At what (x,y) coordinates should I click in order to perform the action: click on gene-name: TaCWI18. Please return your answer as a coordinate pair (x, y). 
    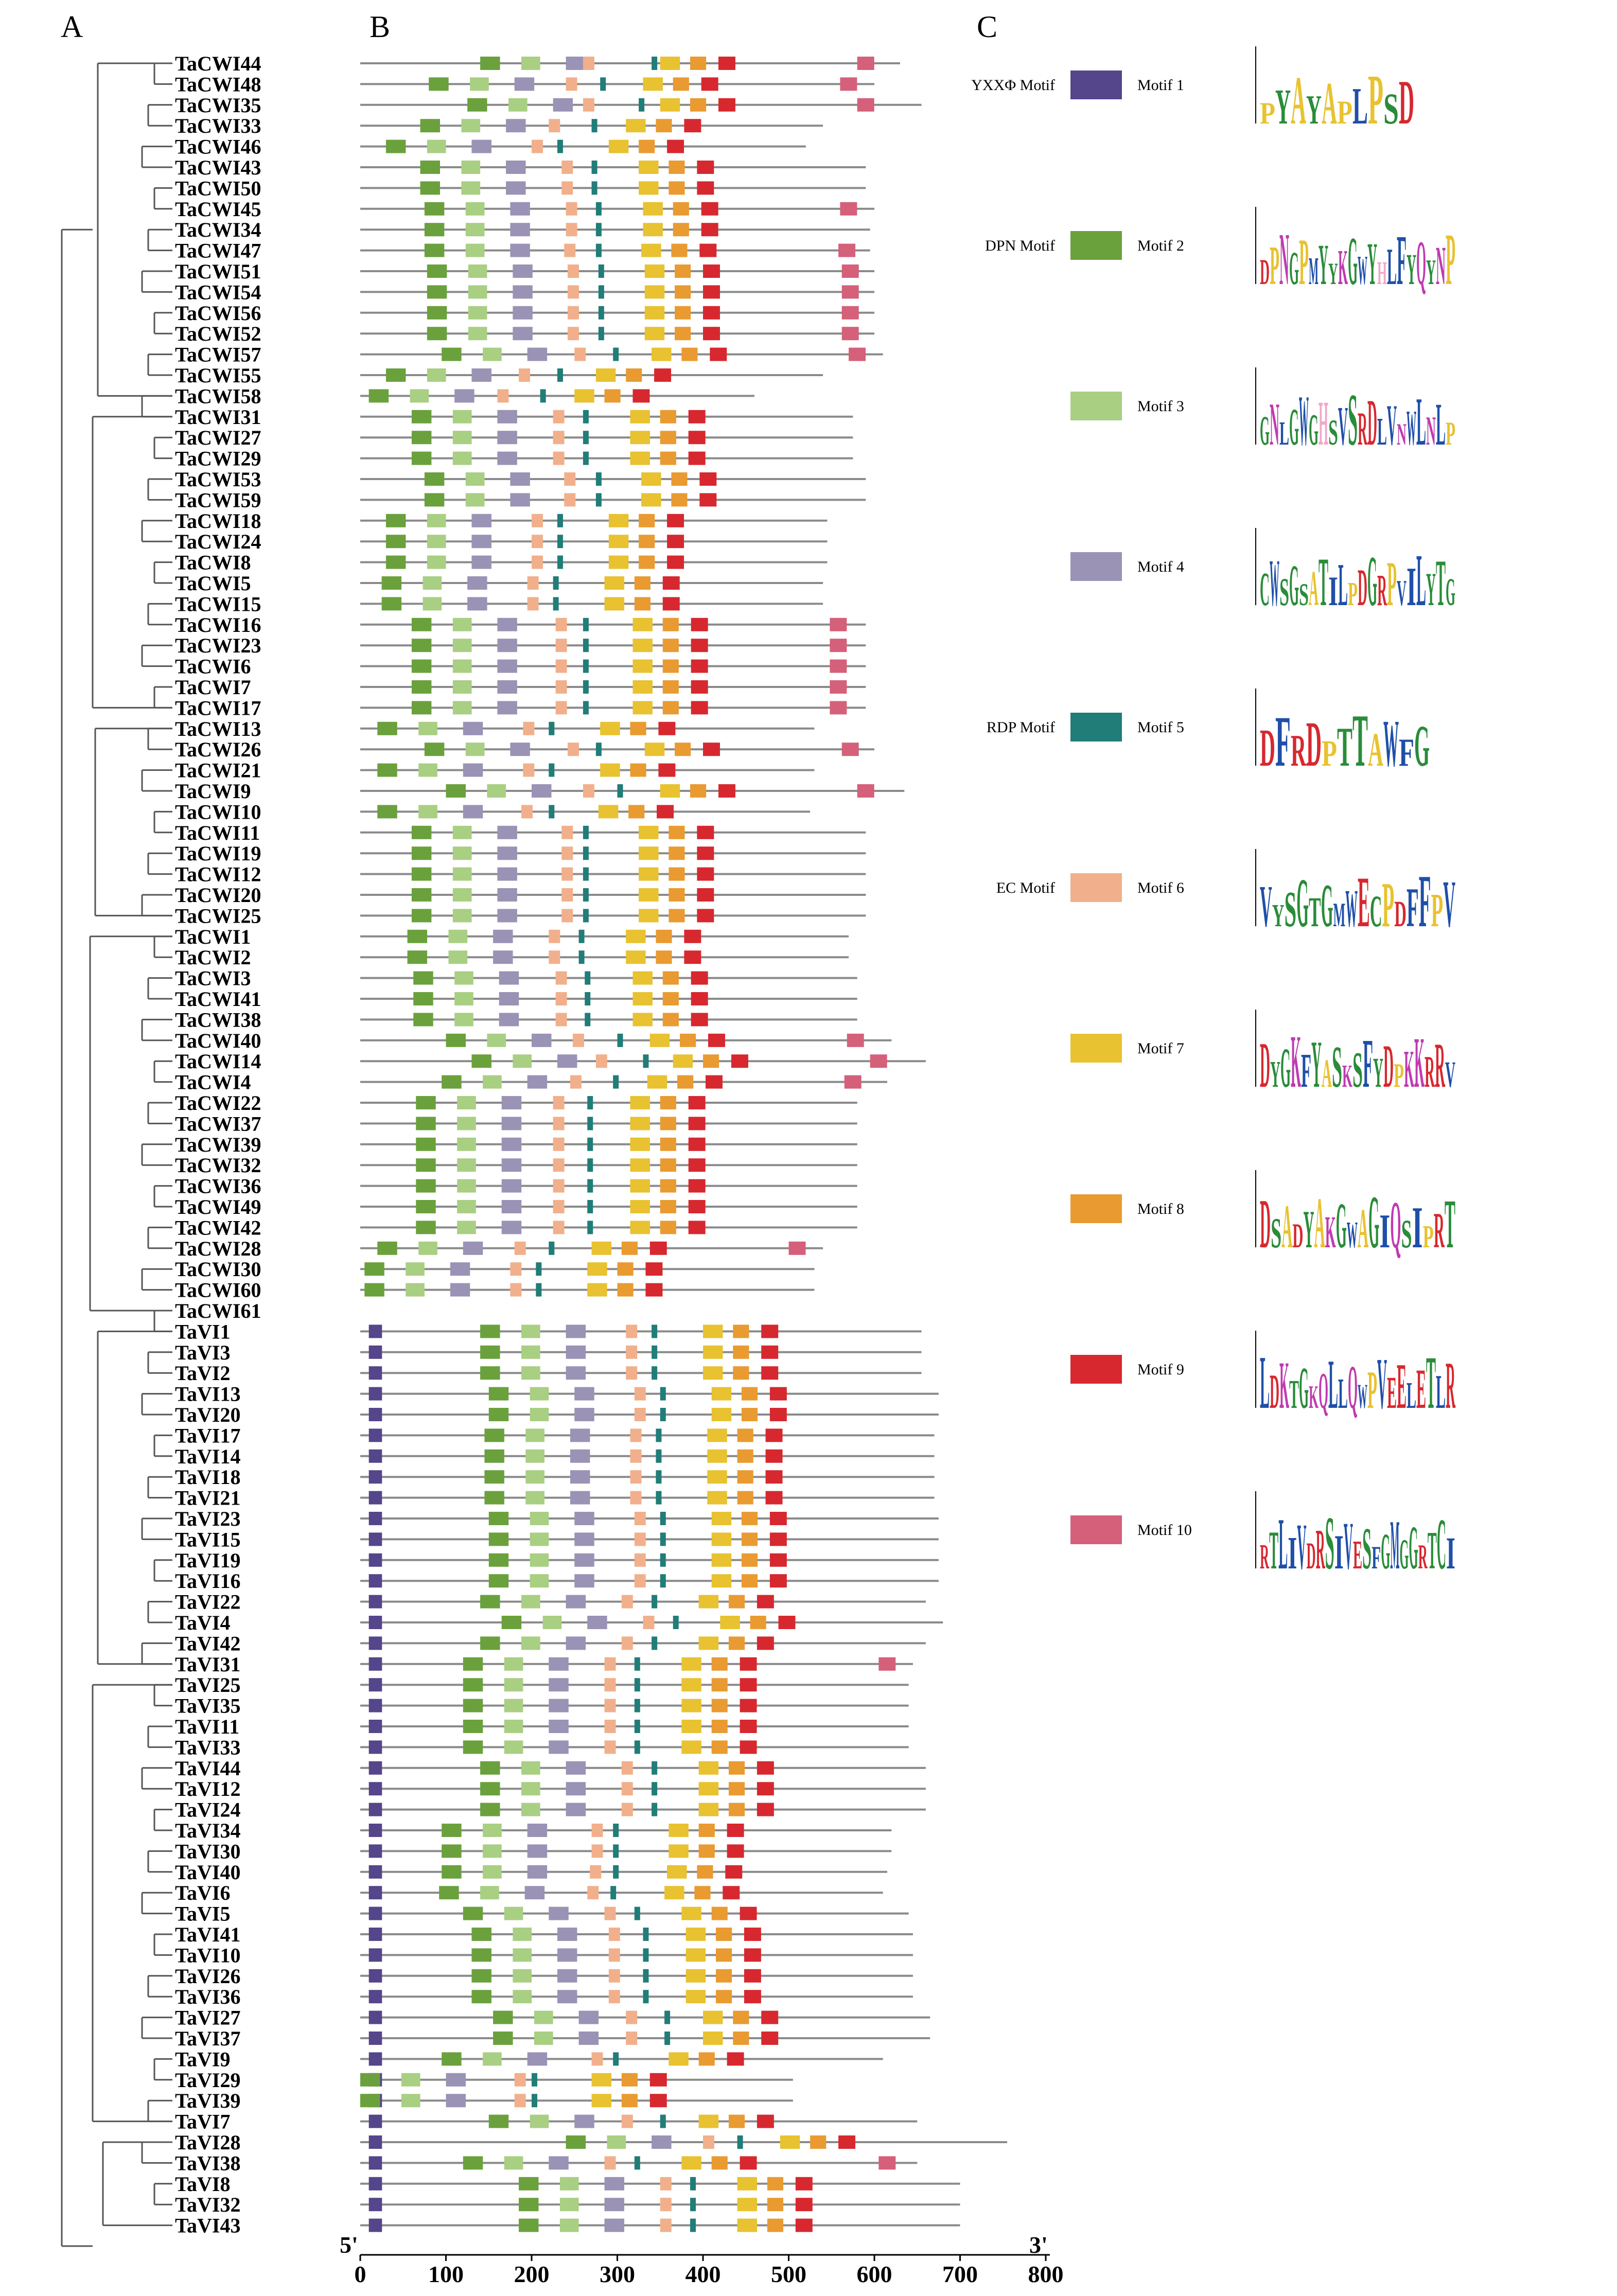
    Looking at the image, I should click on (218, 521).